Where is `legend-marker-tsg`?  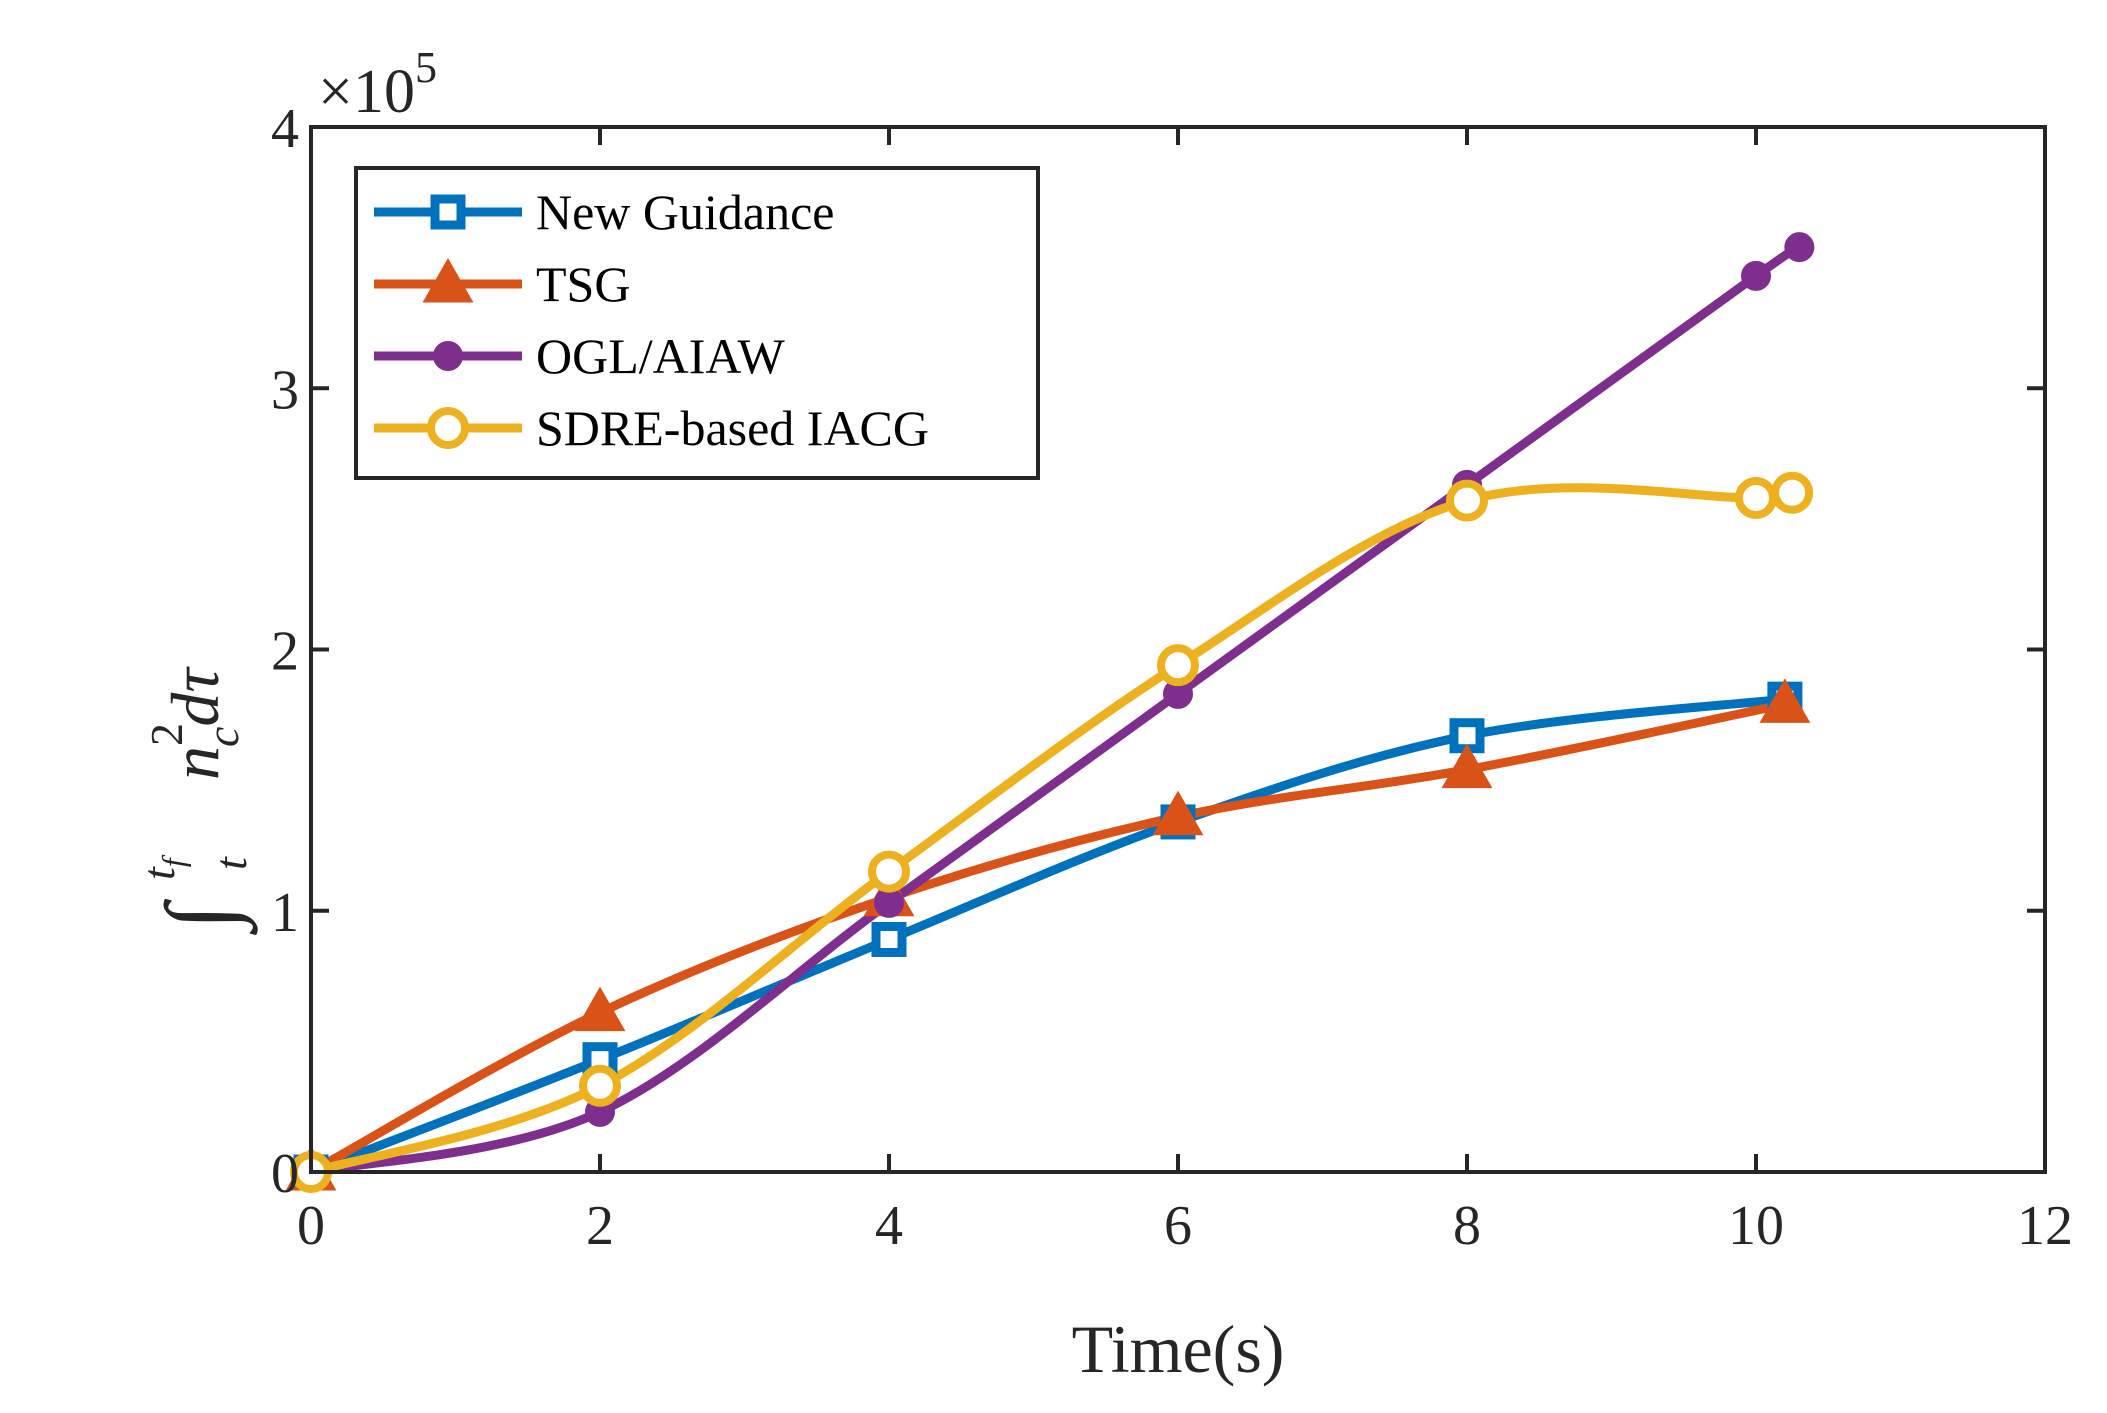 legend-marker-tsg is located at coordinates (448, 280).